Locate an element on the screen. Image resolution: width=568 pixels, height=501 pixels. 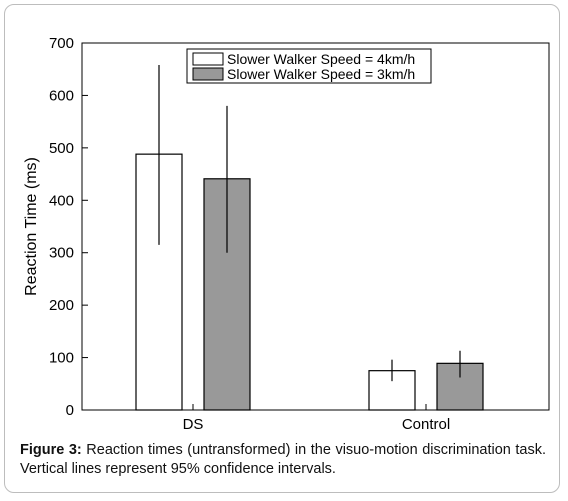
y-tick-label: 300 is located at coordinates (61, 253).